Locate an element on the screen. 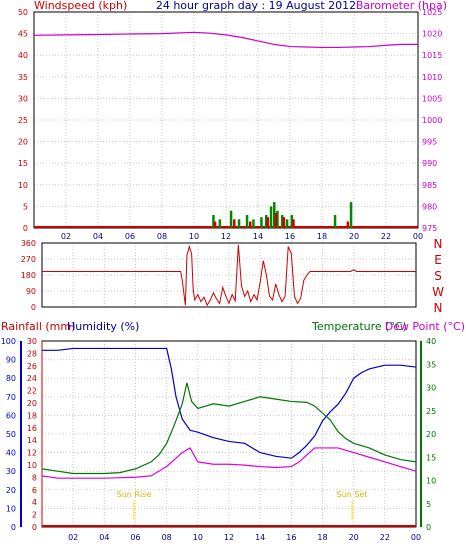 The width and height of the screenshot is (466, 559). temp-x-tick-label: 00 is located at coordinates (416, 537).